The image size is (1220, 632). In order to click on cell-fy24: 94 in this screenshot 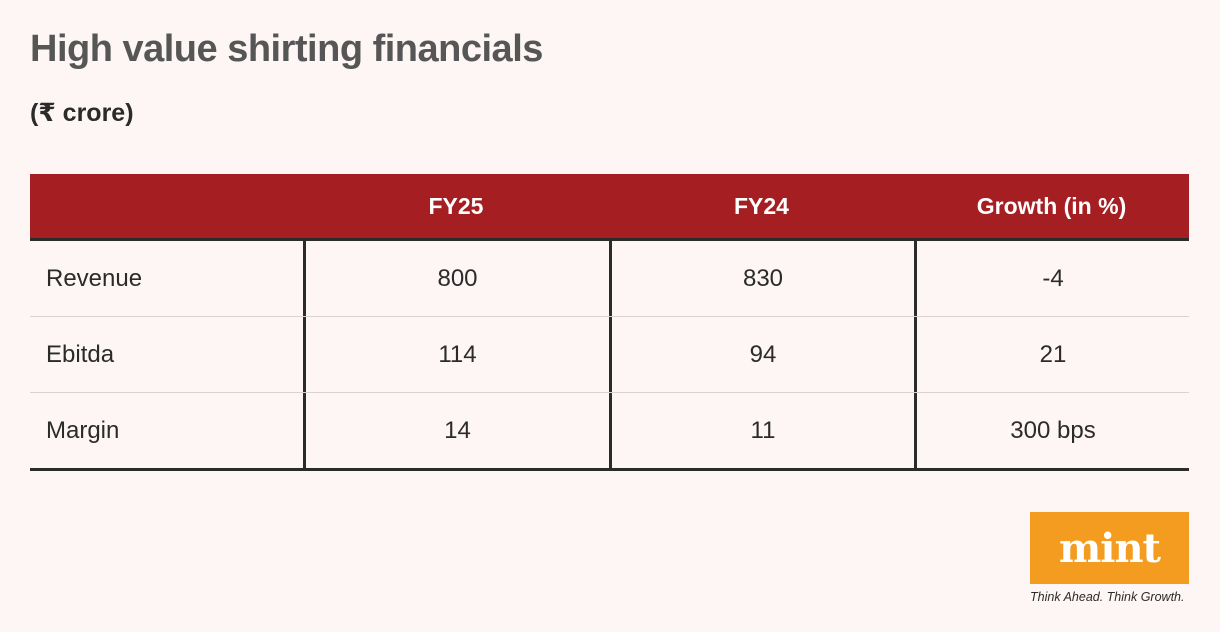, I will do `click(761, 354)`.